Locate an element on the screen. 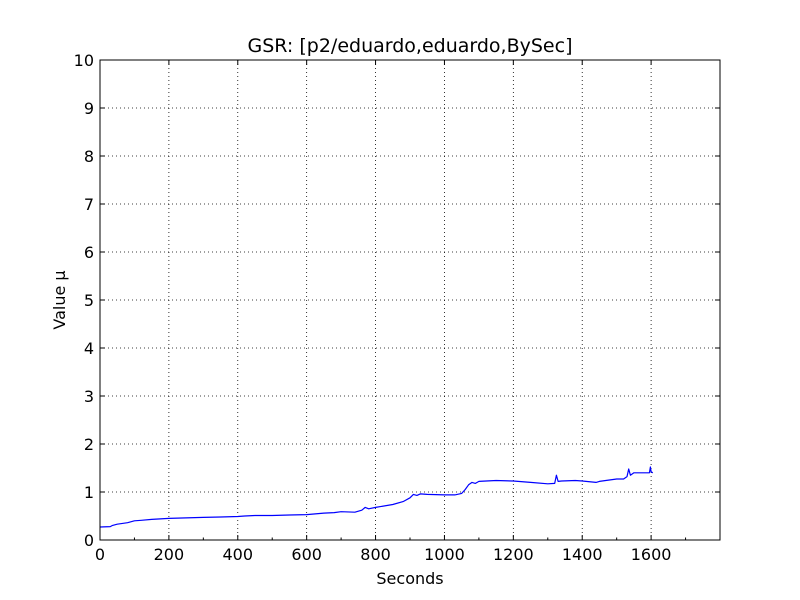 The height and width of the screenshot is (600, 800). series-layer is located at coordinates (376, 497).